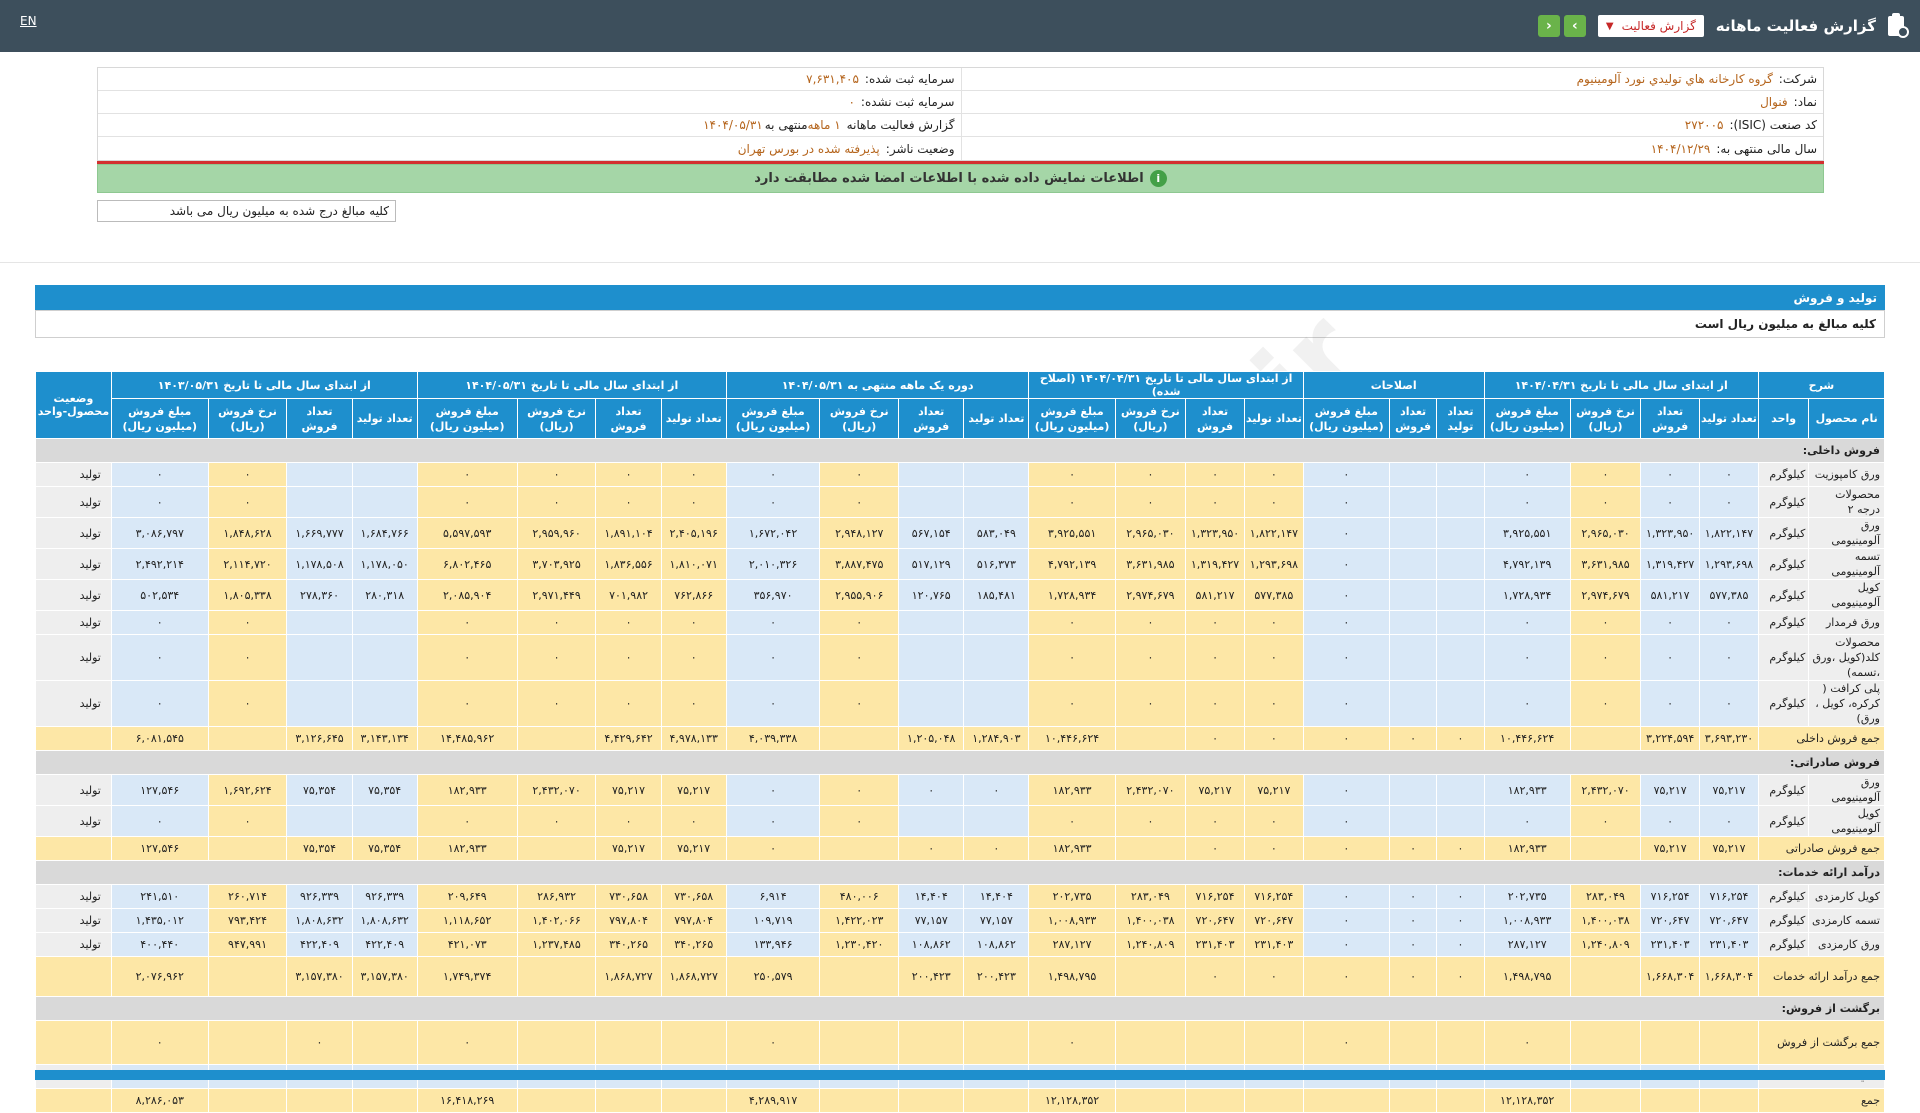 Image resolution: width=1920 pixels, height=1113 pixels. What do you see at coordinates (1527, 976) in the screenshot?
I see `value-cell: ۱,۴۹۸,۷۹۵` at bounding box center [1527, 976].